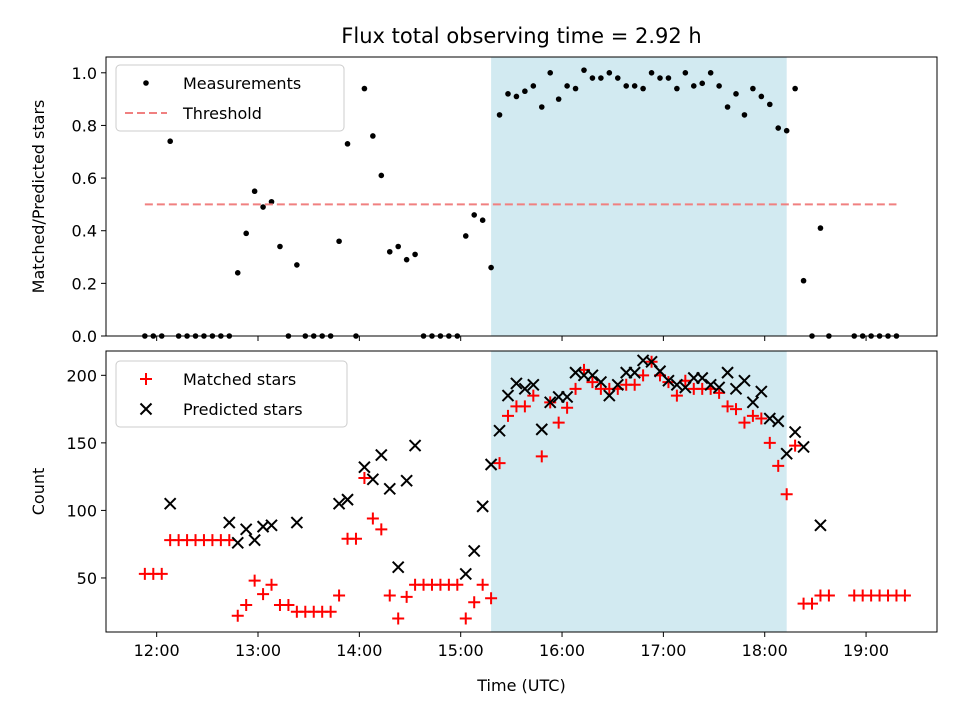 The width and height of the screenshot is (960, 720). Describe the element at coordinates (81, 510) in the screenshot. I see `y-tick-label: 100` at that location.